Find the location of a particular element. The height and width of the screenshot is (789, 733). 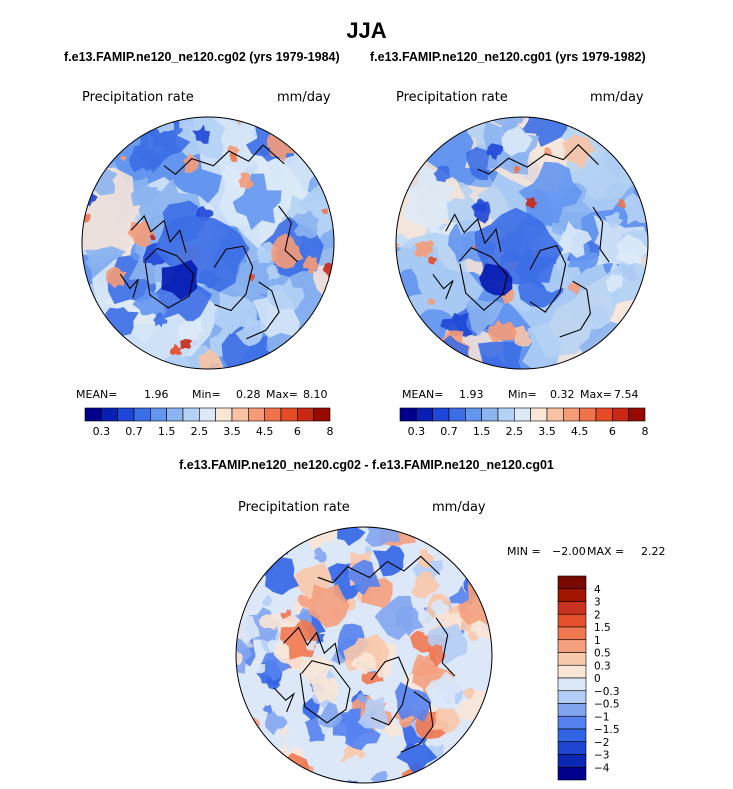

colorbar-cg02-tick-label: 3.5 is located at coordinates (232, 431).